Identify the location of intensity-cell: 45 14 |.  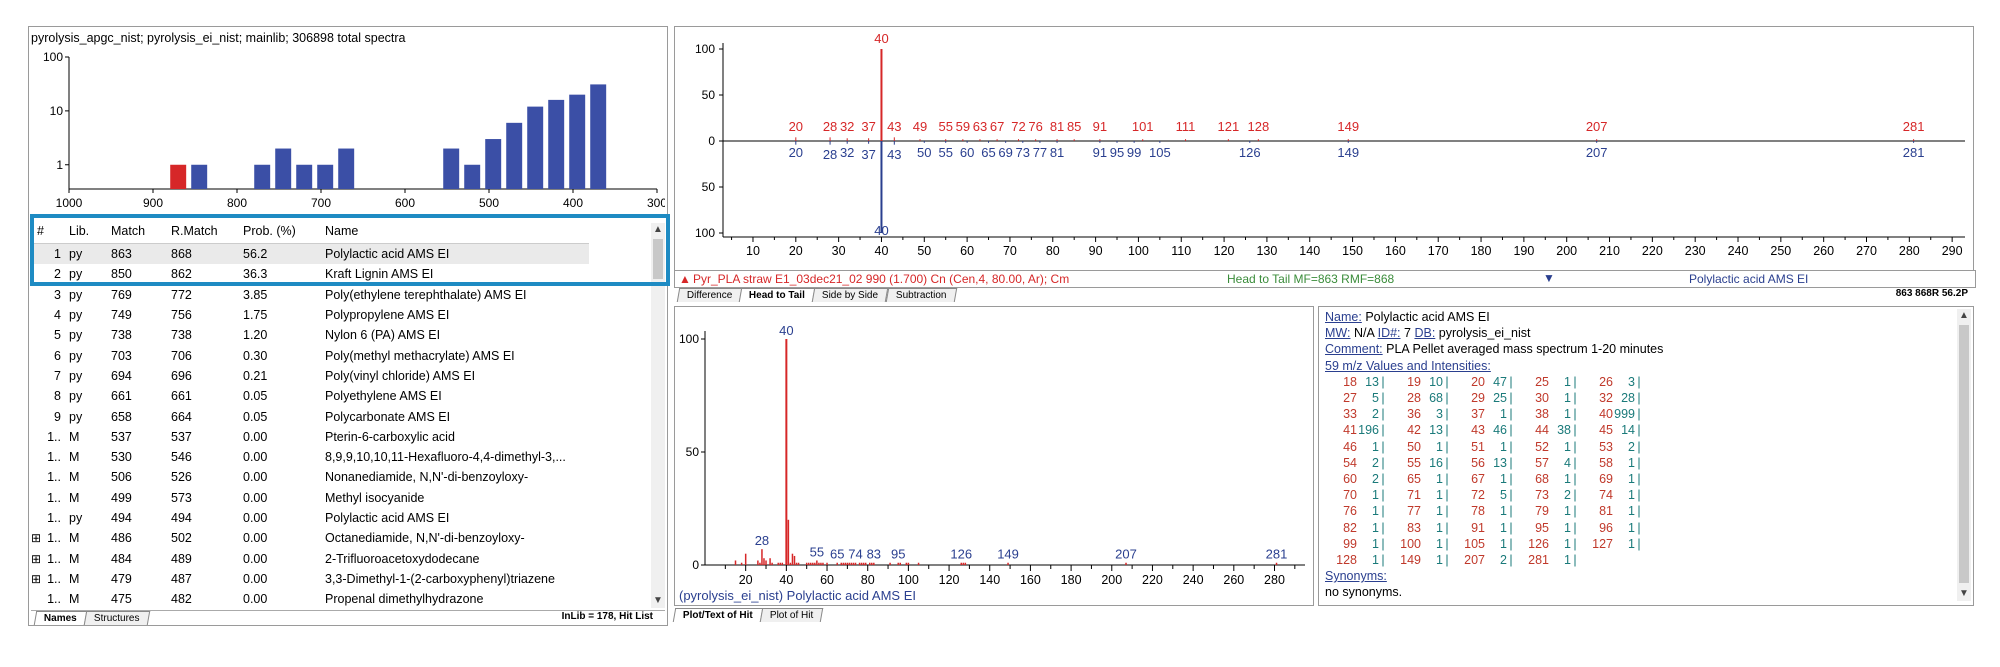
(1613, 430).